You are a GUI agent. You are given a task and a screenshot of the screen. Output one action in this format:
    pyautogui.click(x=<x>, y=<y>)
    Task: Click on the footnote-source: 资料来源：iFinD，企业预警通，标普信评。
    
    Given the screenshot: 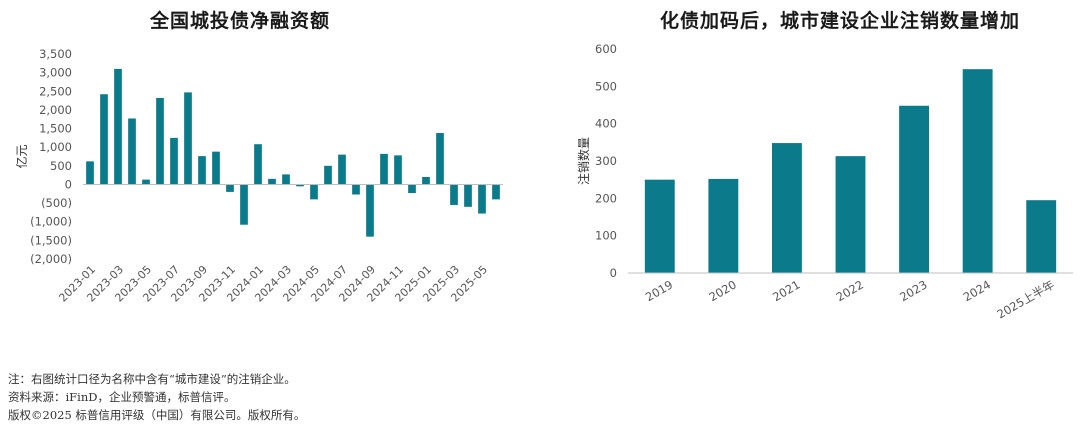 What is the action you would take?
    pyautogui.click(x=122, y=397)
    